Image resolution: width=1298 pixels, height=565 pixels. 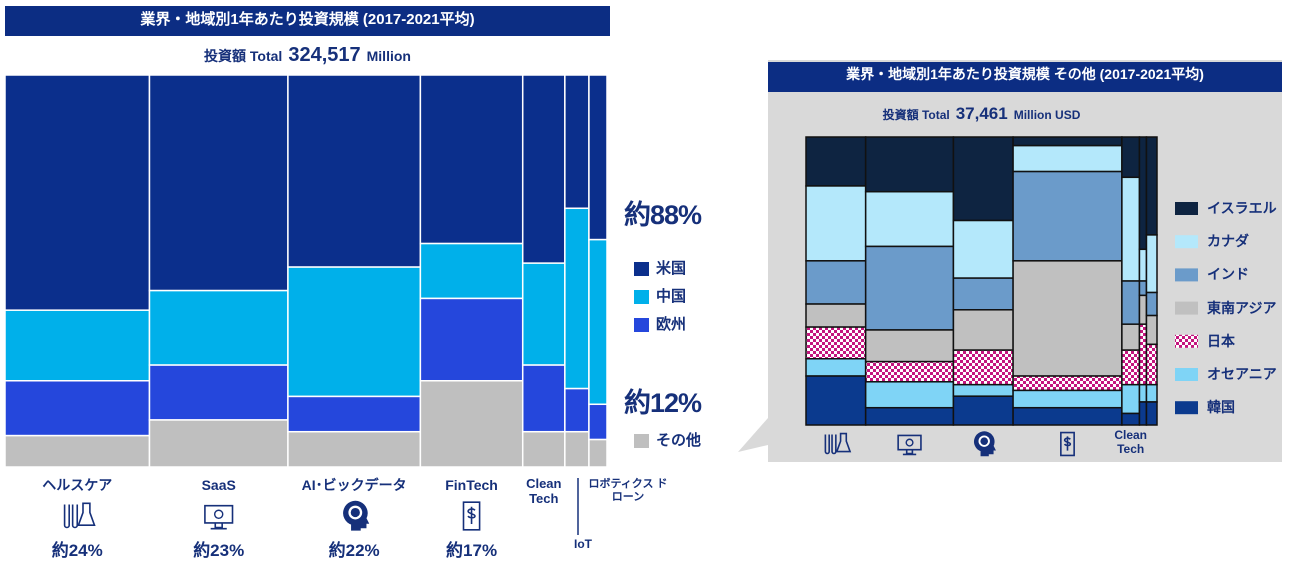 I want to click on subtitle-suffix: Million, so click(x=388, y=56).